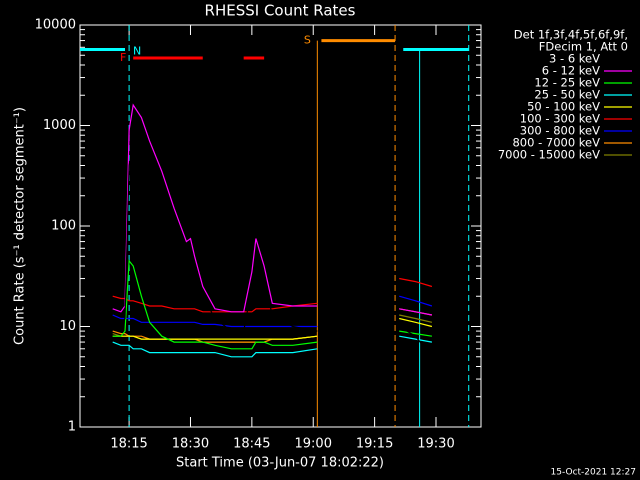 The image size is (640, 480). I want to click on legend-label: 300 - 800 keV, so click(560, 131).